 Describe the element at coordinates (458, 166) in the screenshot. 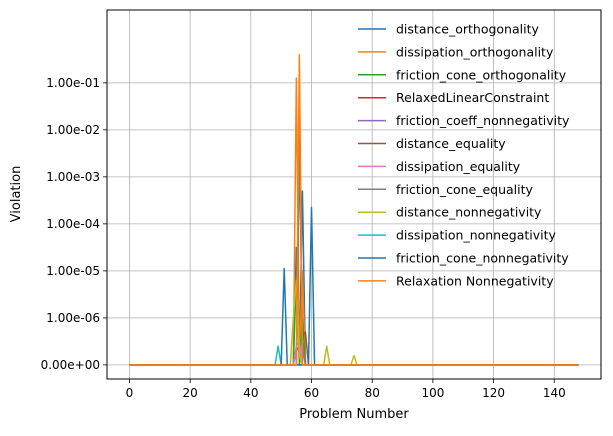

I see `legend-label-6: dissipation_equality` at that location.